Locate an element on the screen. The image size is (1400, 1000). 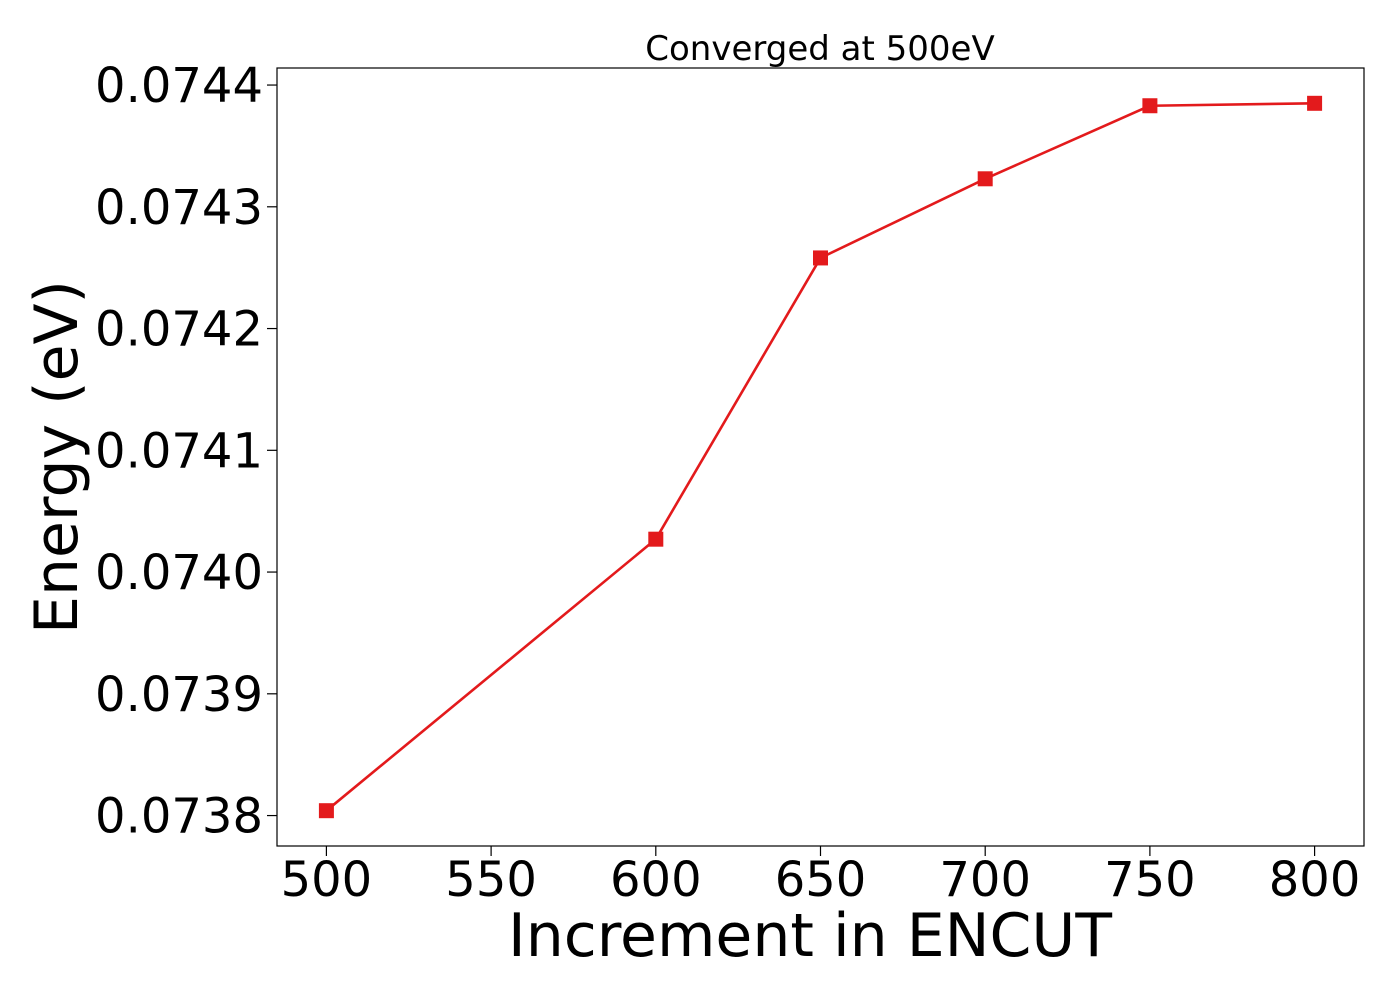
x-axis: 500 550 600 650 700 750 800 is located at coordinates (821, 877).